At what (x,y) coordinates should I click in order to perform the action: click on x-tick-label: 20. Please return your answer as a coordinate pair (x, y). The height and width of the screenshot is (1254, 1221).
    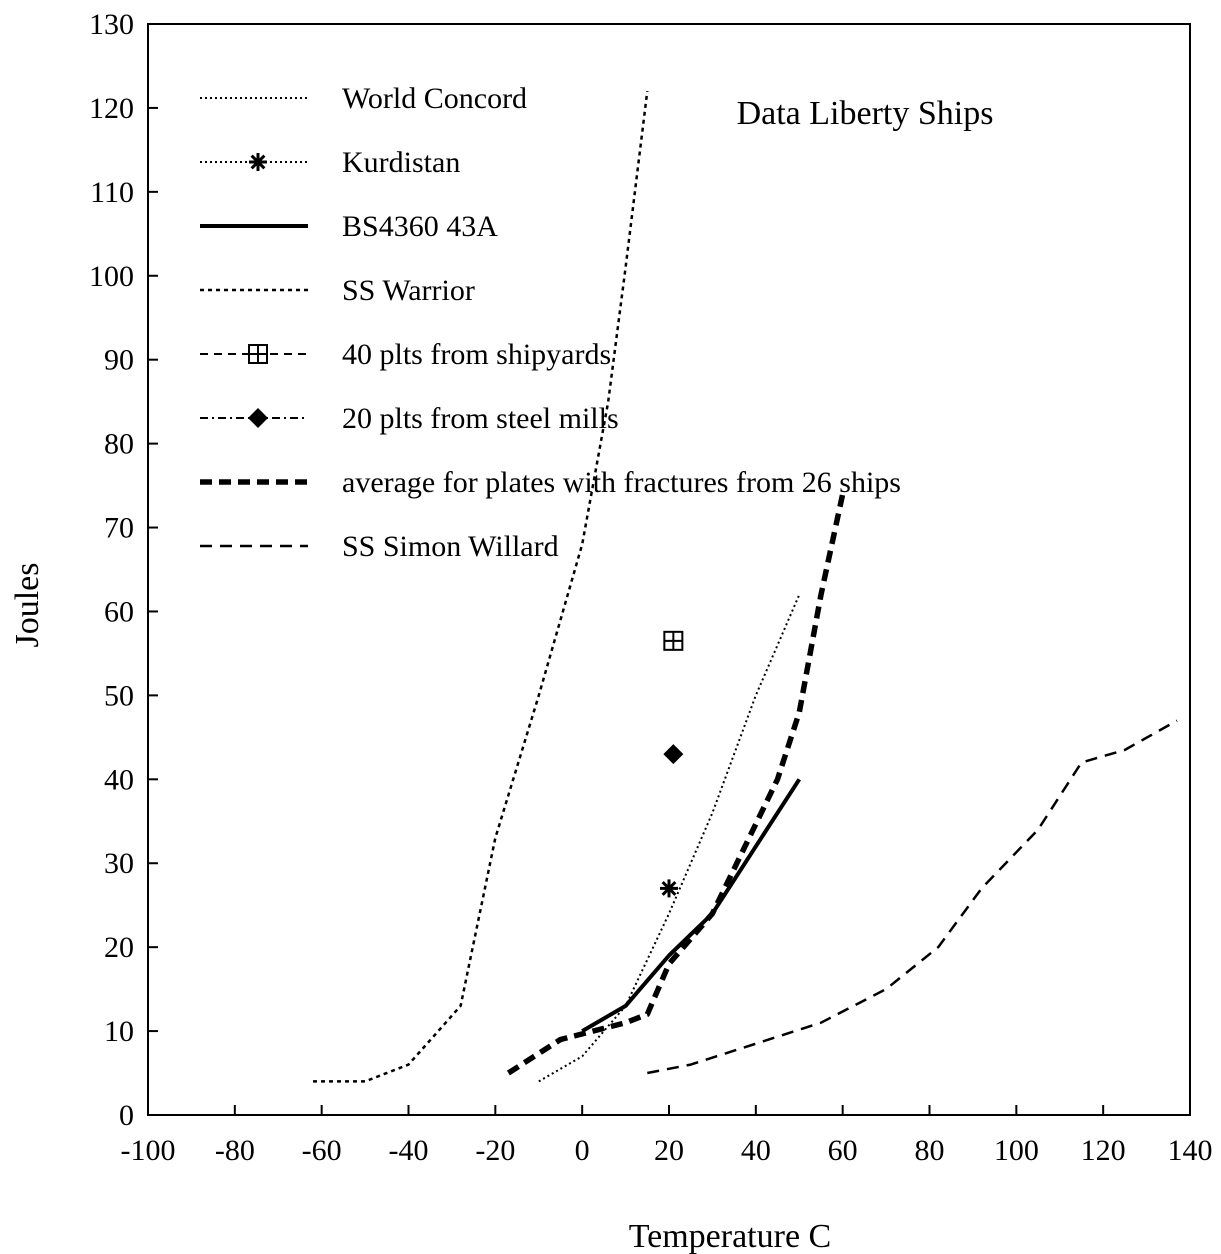
    Looking at the image, I should click on (669, 1150).